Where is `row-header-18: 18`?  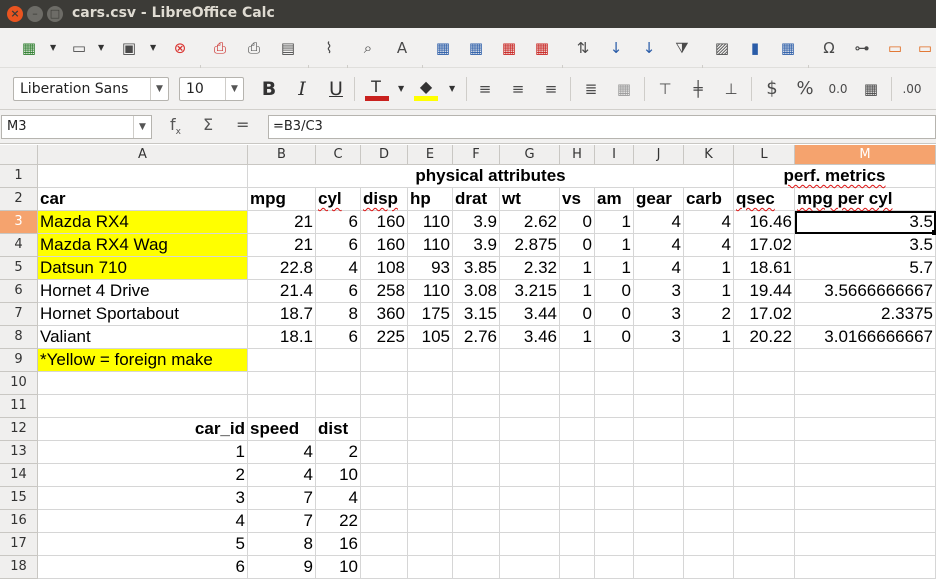
row-header-18: 18 is located at coordinates (19, 567).